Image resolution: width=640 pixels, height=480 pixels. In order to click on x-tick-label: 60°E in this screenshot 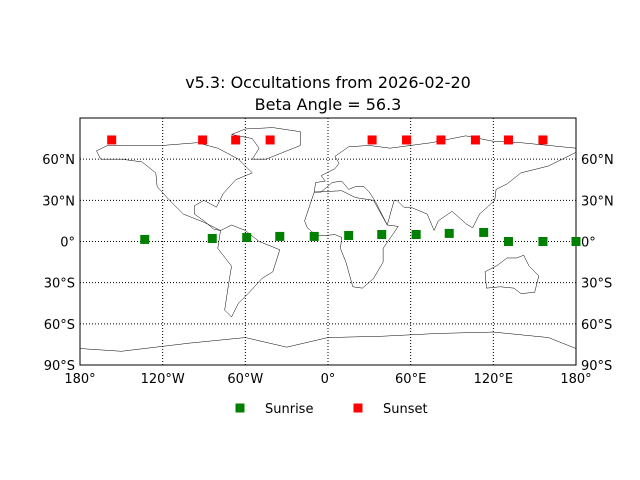, I will do `click(410, 379)`.